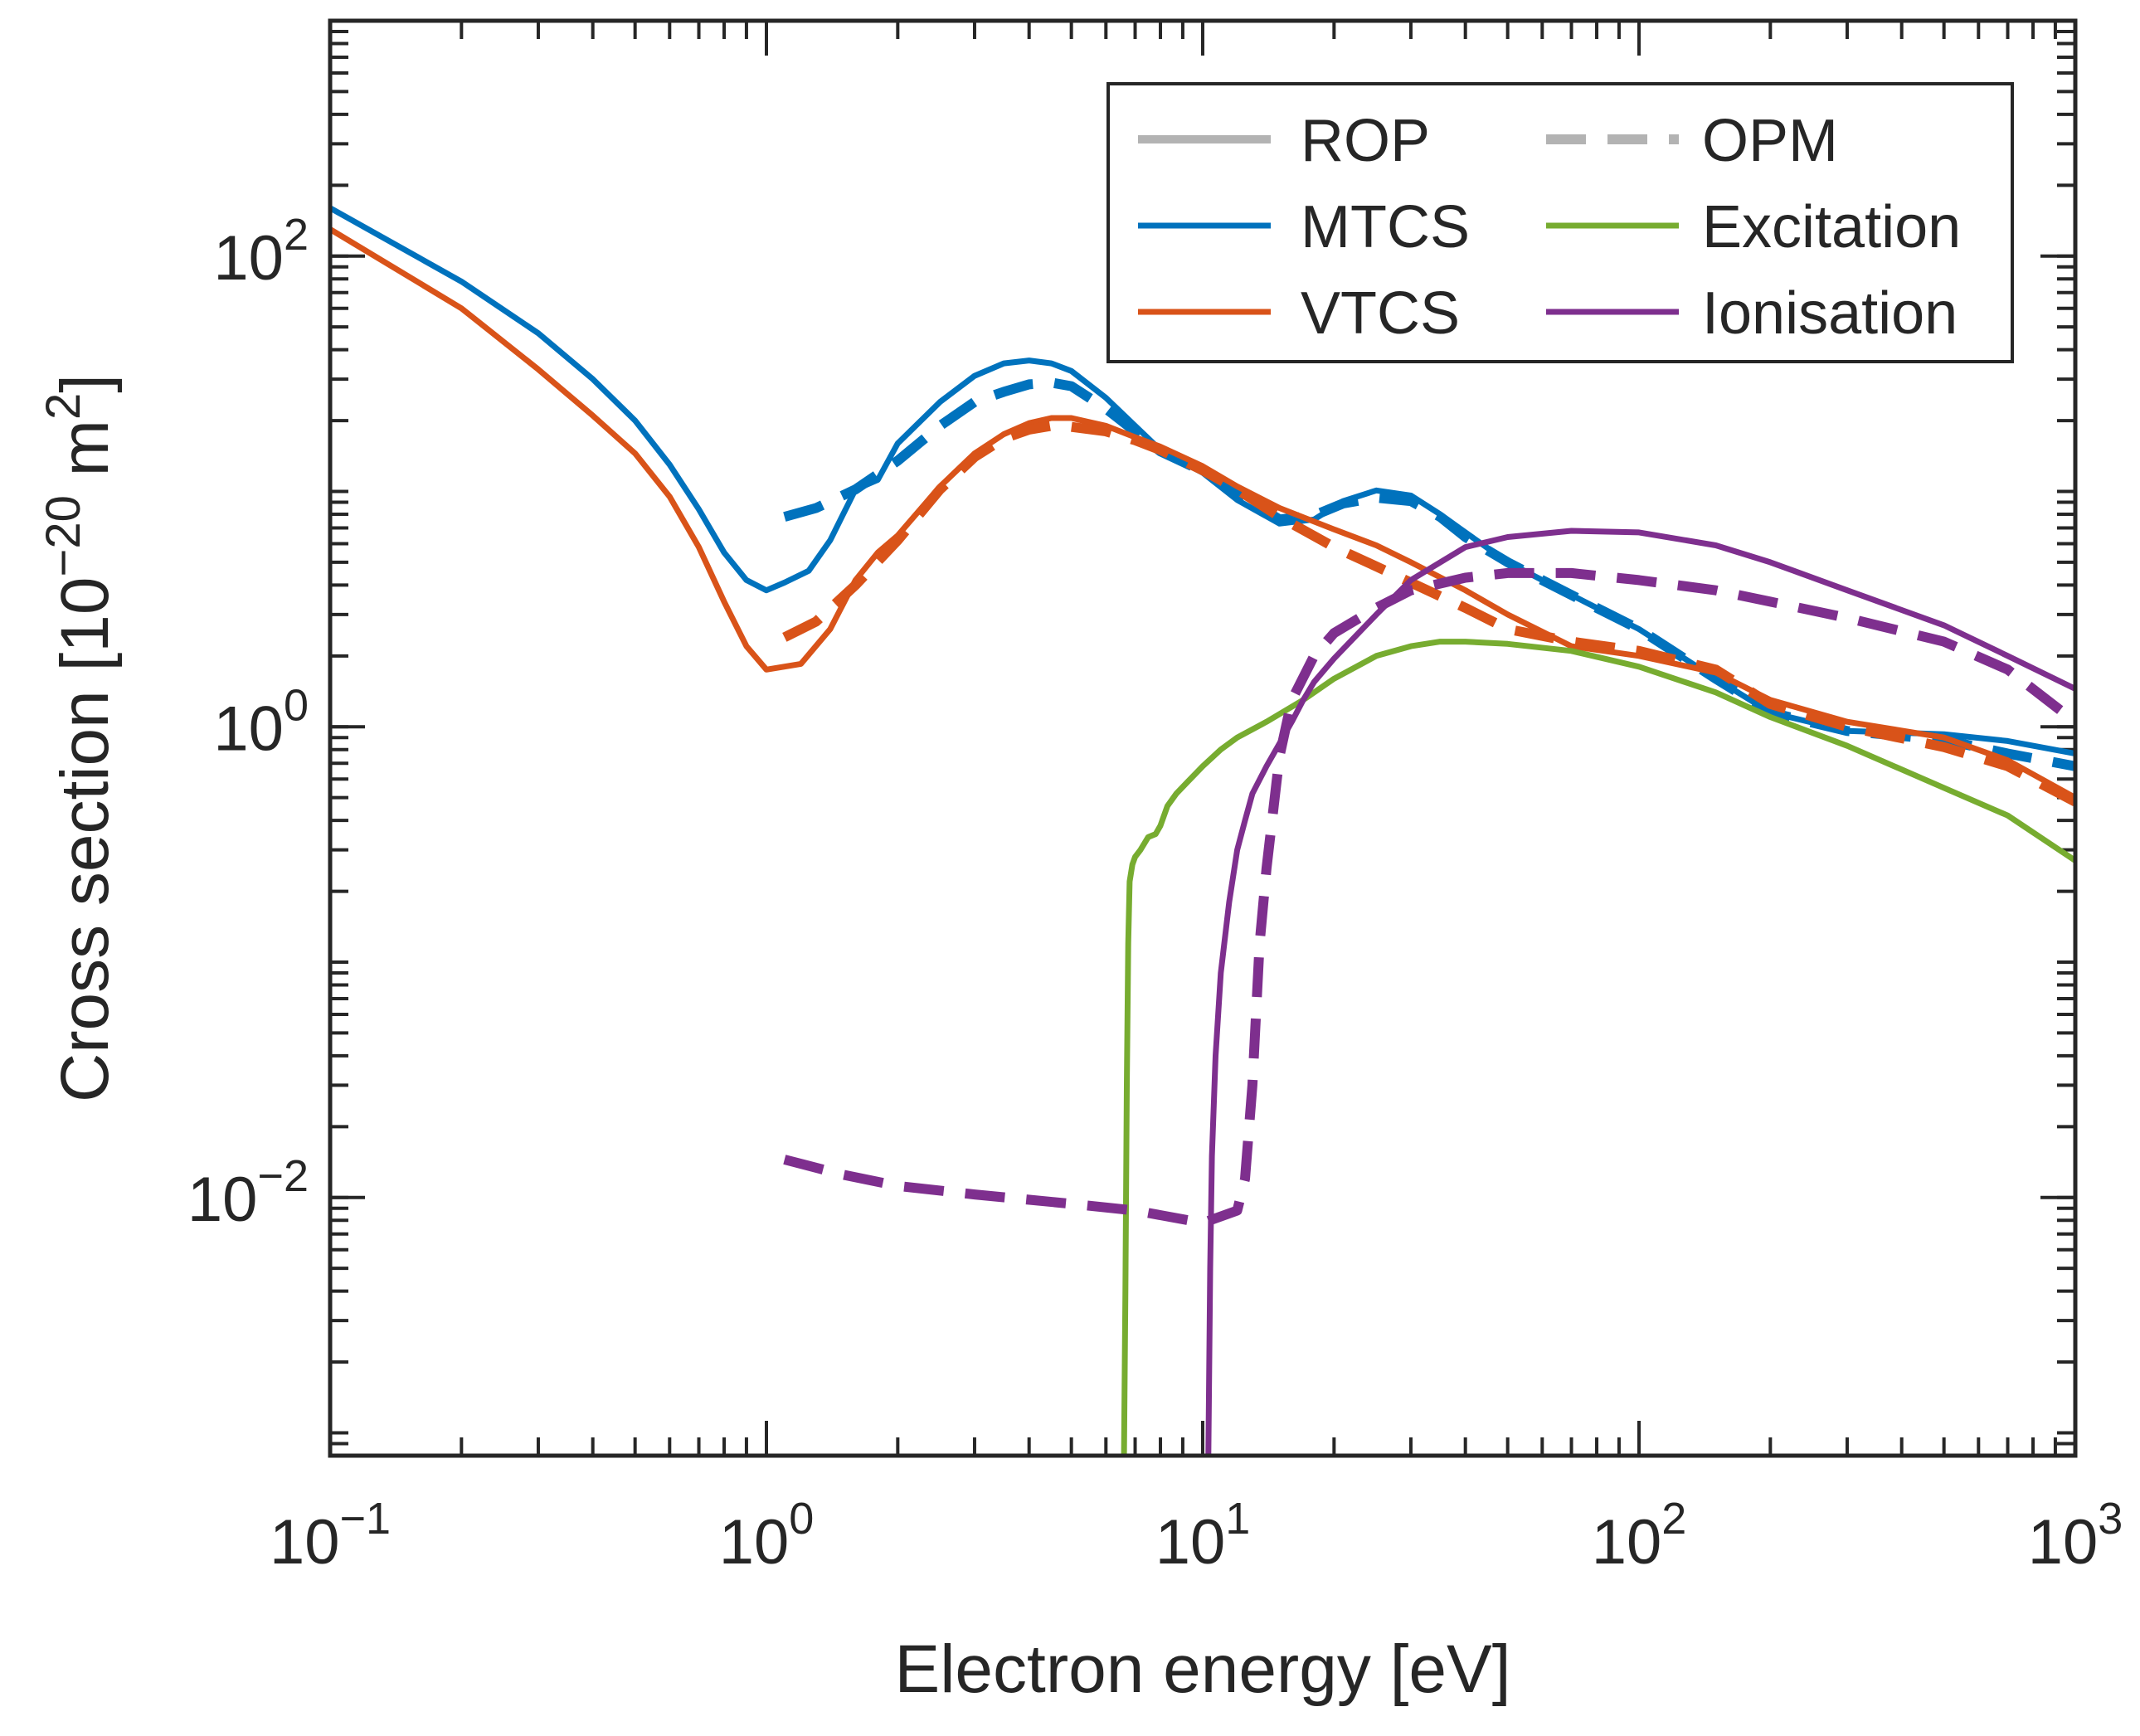 This screenshot has height=1736, width=2140. Describe the element at coordinates (283, 1176) in the screenshot. I see `y-tick-exp: −2` at that location.